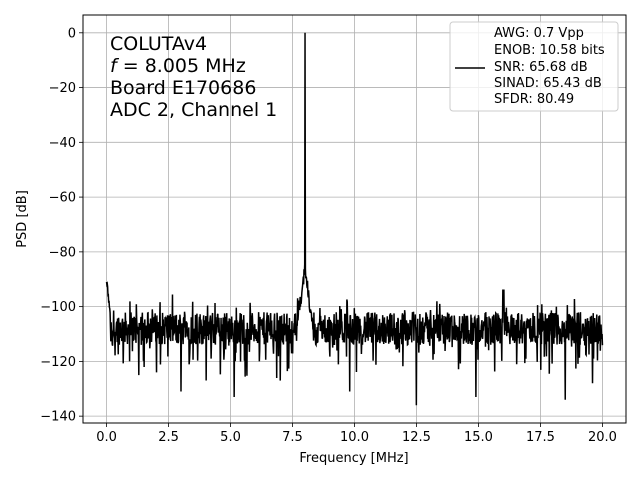 The height and width of the screenshot is (480, 640). I want to click on x-axis-ticks: 0.0 2.5 5.0 7.5 10.0 12.5 15.0 17.5 20.0, so click(356, 434).